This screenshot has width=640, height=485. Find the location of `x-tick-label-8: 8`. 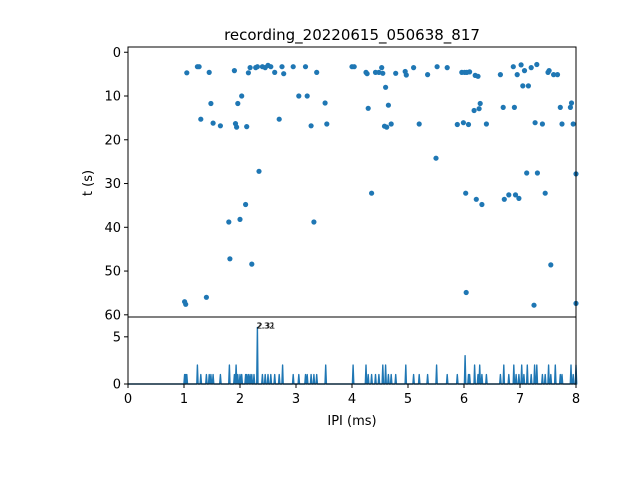

x-tick-label-8: 8 is located at coordinates (576, 399).